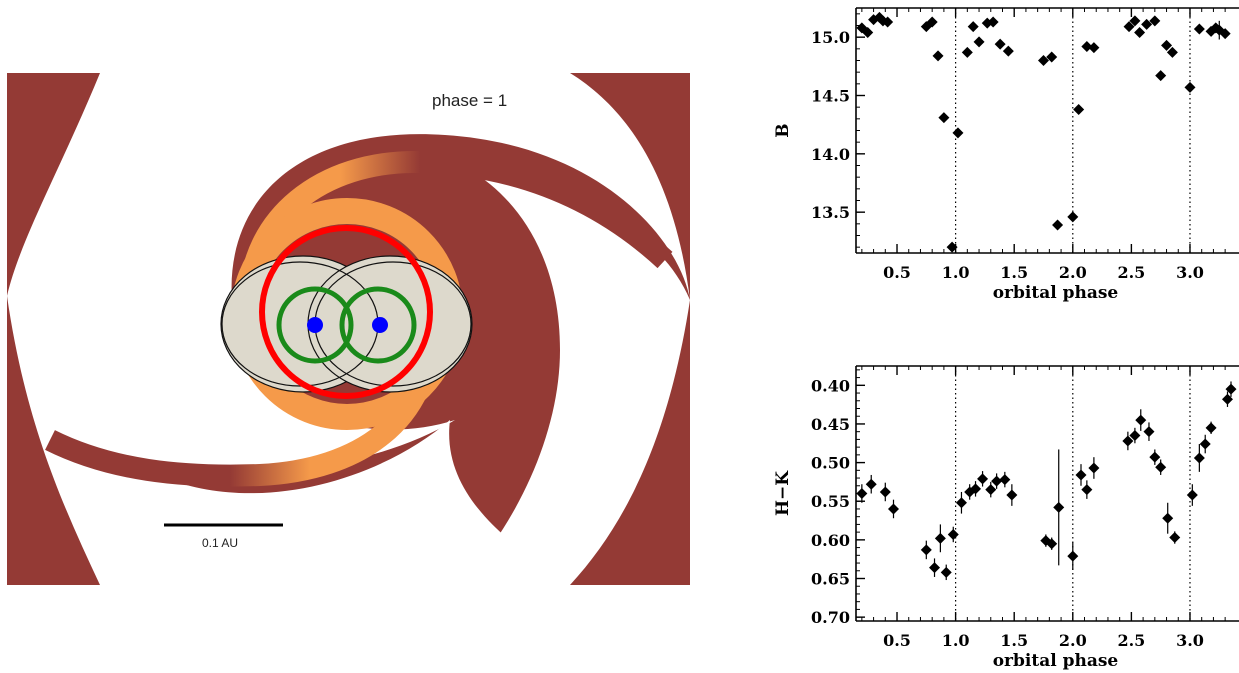 This screenshot has height=673, width=1239. I want to click on star-primary, so click(315, 325).